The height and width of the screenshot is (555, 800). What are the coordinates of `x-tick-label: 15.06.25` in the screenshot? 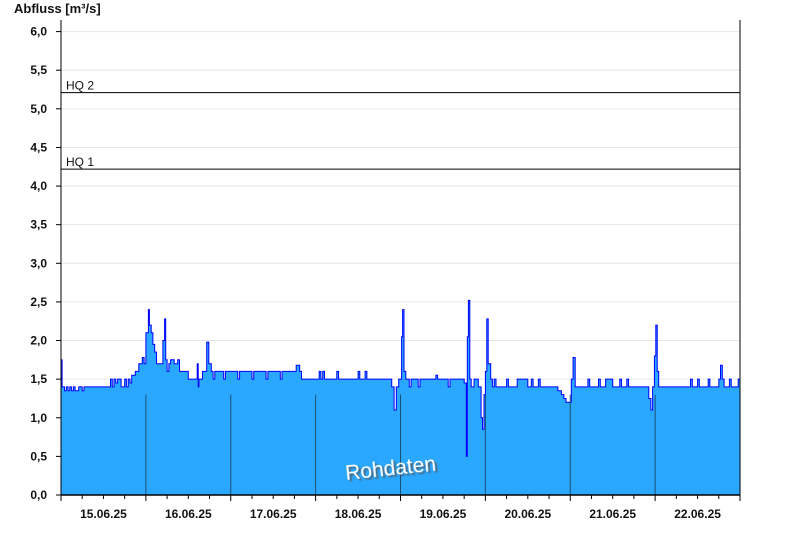 It's located at (103, 514).